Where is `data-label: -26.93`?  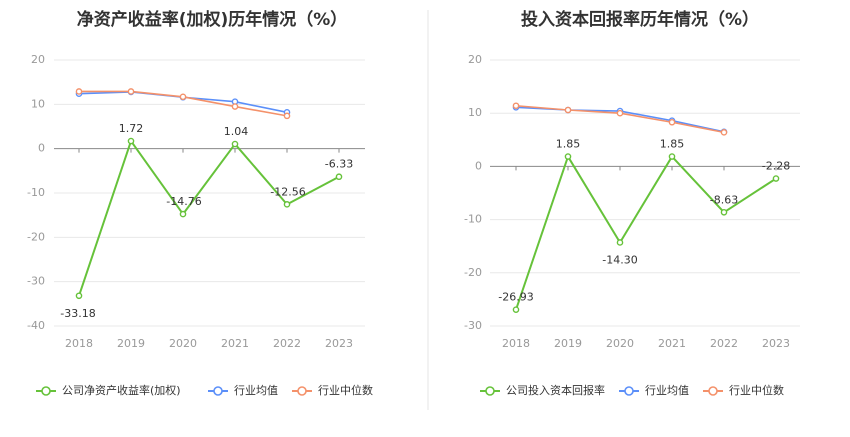 data-label: -26.93 is located at coordinates (515, 297).